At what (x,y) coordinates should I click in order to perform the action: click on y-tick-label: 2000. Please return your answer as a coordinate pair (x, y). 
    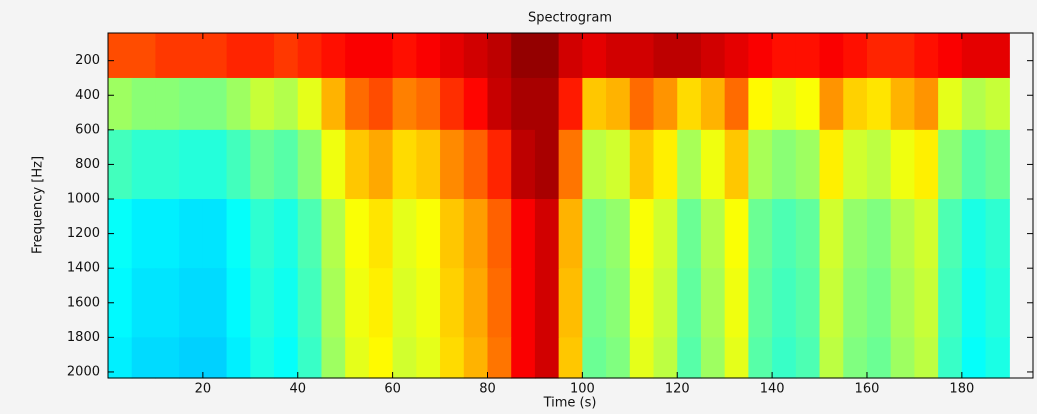
    Looking at the image, I should click on (83, 371).